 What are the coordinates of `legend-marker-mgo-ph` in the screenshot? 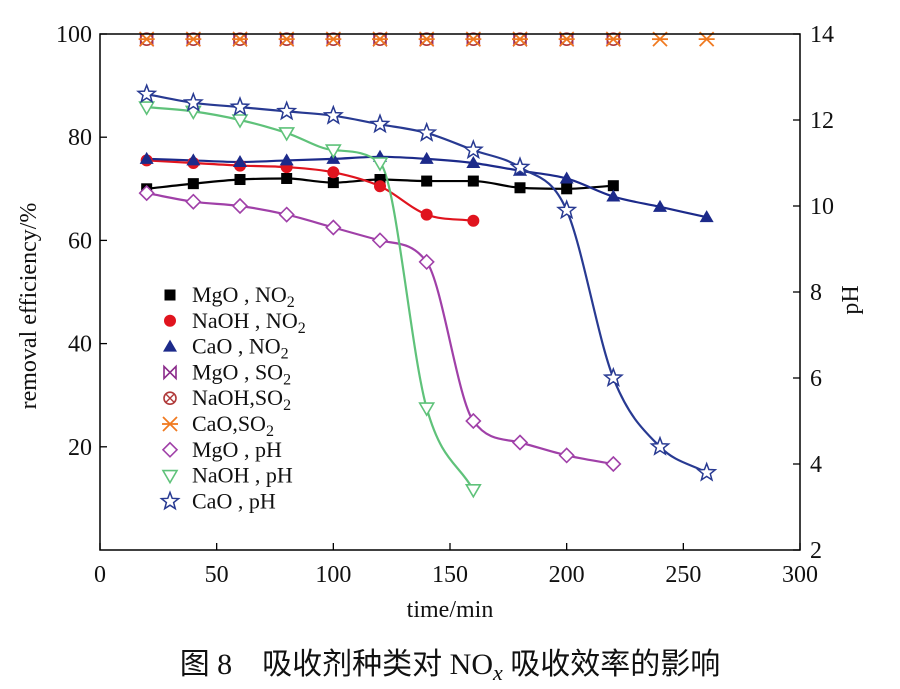 It's located at (170, 449).